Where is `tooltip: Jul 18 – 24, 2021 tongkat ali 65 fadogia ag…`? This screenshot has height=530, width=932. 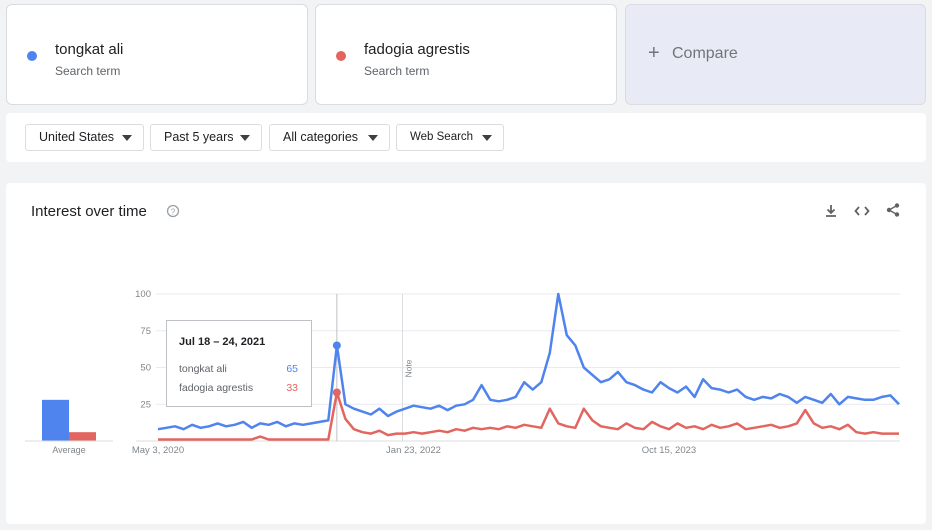
tooltip: Jul 18 – 24, 2021 tongkat ali 65 fadogia ag… is located at coordinates (239, 363).